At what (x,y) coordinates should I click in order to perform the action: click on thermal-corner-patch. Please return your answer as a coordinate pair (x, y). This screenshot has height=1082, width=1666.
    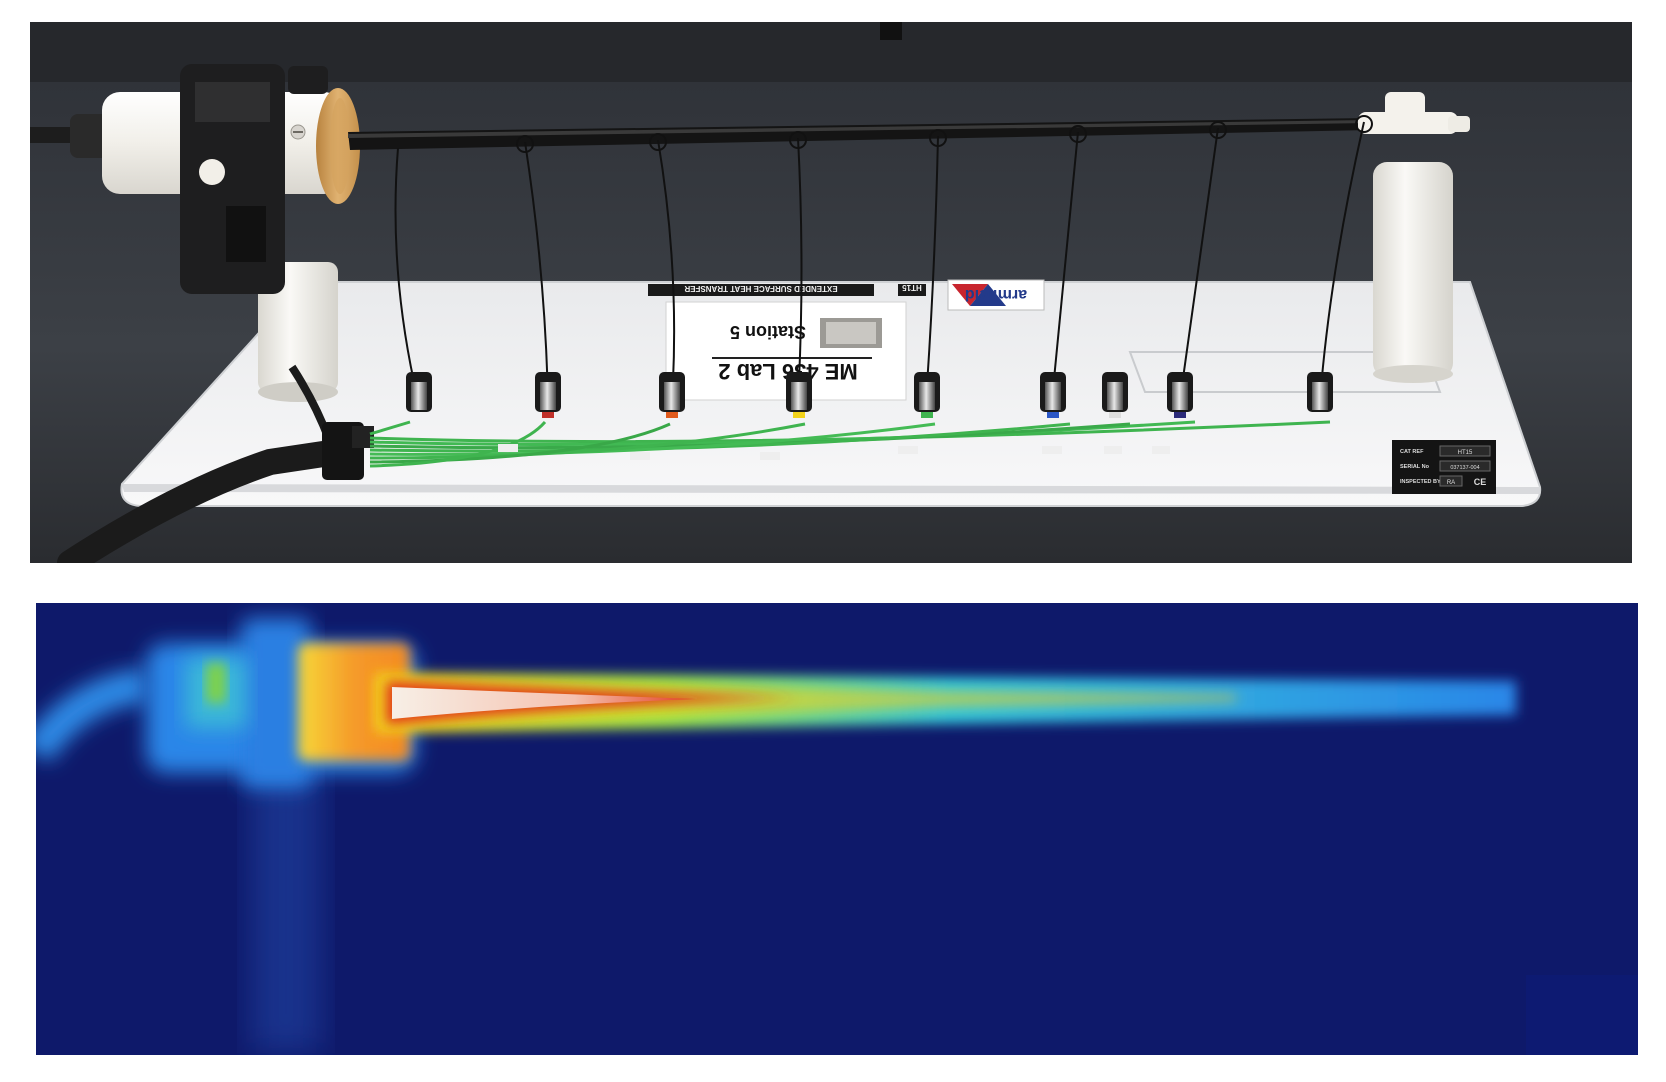
    Looking at the image, I should click on (1582, 1015).